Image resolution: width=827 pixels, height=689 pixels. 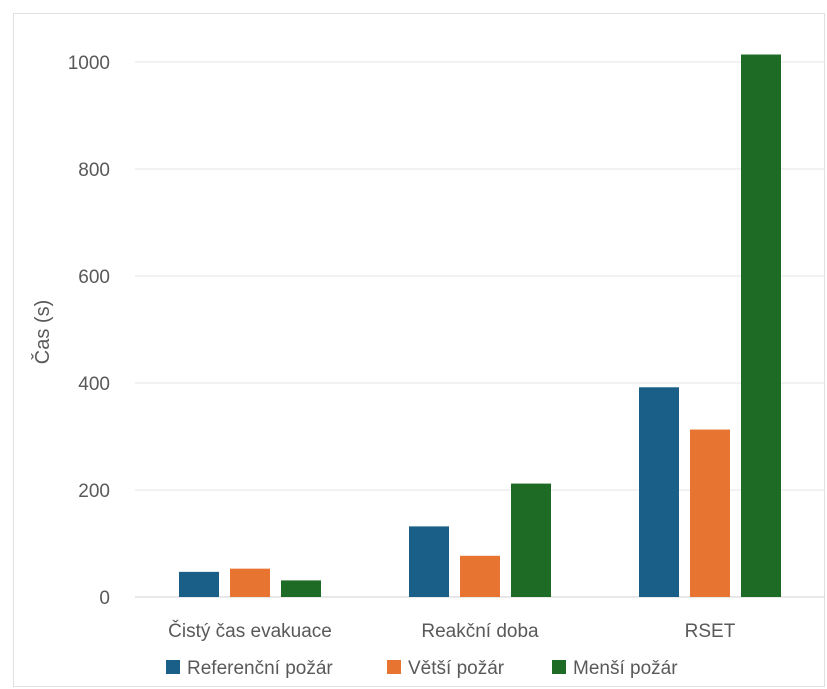 I want to click on y-tick-label: 400, so click(x=94, y=384).